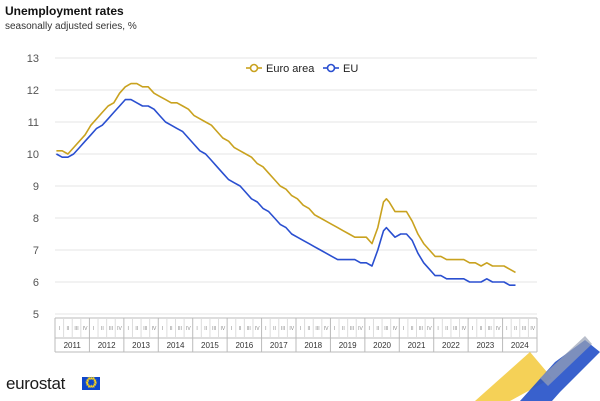 Image resolution: width=600 pixels, height=401 pixels. Describe the element at coordinates (451, 345) in the screenshot. I see `year-label: 2022` at that location.